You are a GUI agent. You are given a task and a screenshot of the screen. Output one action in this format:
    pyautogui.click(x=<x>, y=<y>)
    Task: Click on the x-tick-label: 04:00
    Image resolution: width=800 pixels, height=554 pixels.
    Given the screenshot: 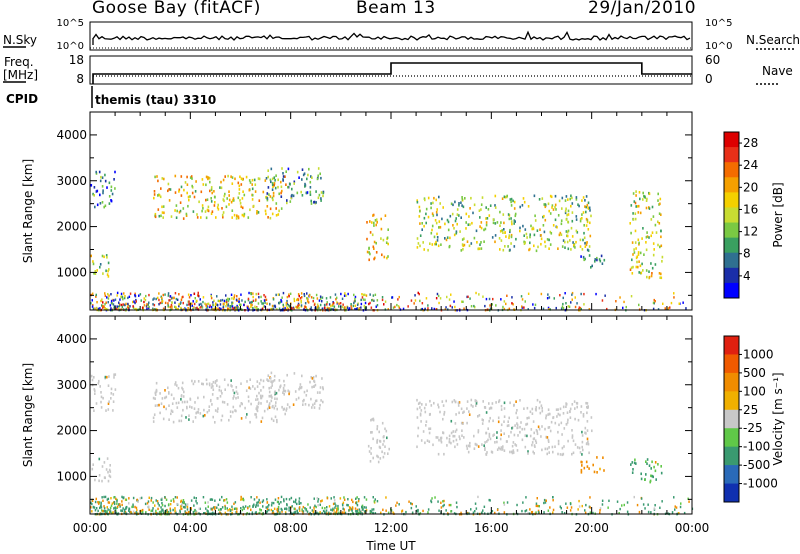 What is the action you would take?
    pyautogui.click(x=190, y=528)
    